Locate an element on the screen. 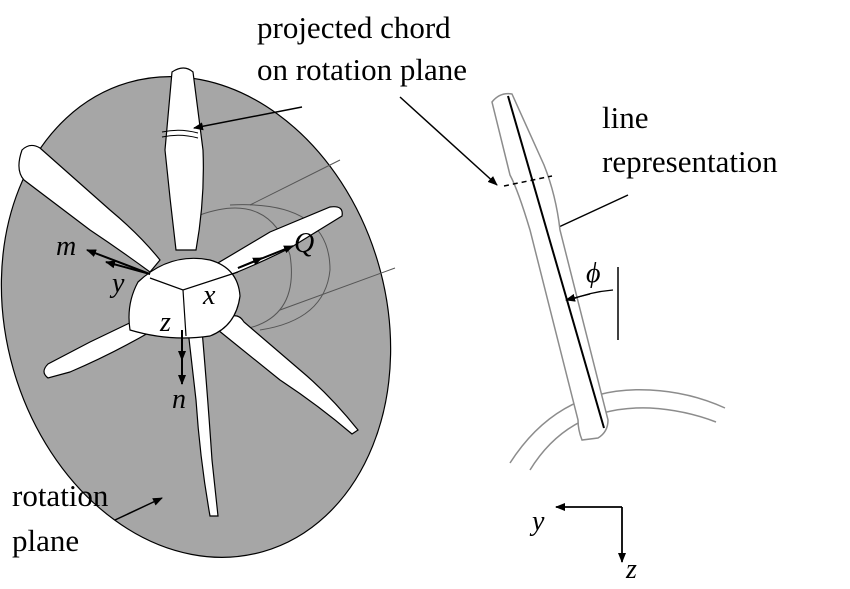  section-chord-dashed is located at coordinates (528, 181).